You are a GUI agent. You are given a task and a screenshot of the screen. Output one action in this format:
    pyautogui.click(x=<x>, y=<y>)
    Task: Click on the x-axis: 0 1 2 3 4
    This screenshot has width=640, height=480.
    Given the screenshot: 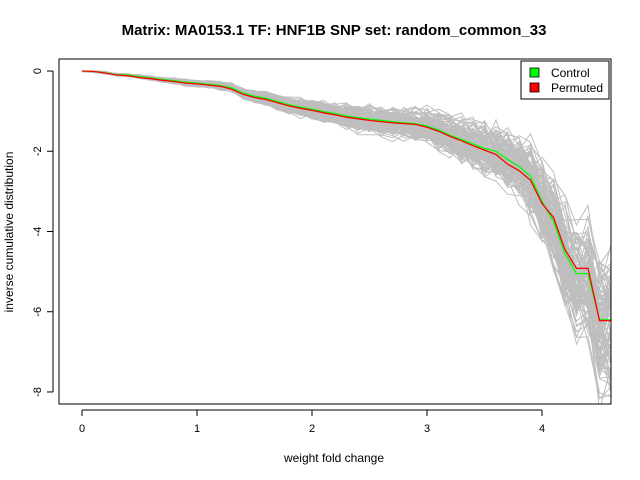 What is the action you would take?
    pyautogui.click(x=312, y=422)
    